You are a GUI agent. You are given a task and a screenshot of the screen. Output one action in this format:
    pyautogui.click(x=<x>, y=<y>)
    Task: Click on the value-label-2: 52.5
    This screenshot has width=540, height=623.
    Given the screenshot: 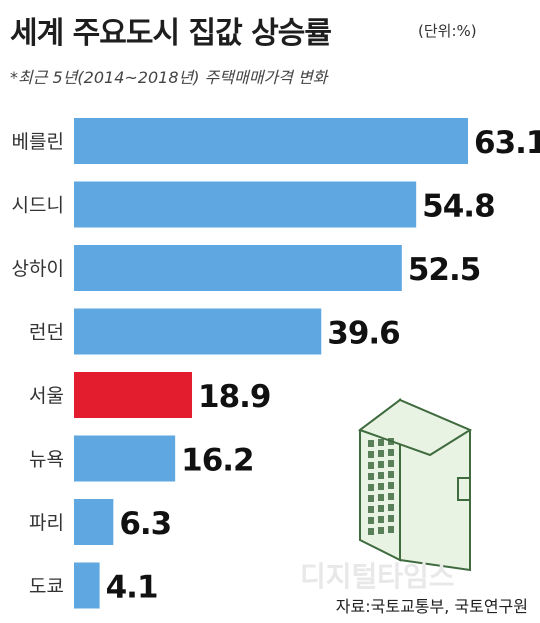 What is the action you would take?
    pyautogui.click(x=444, y=270)
    